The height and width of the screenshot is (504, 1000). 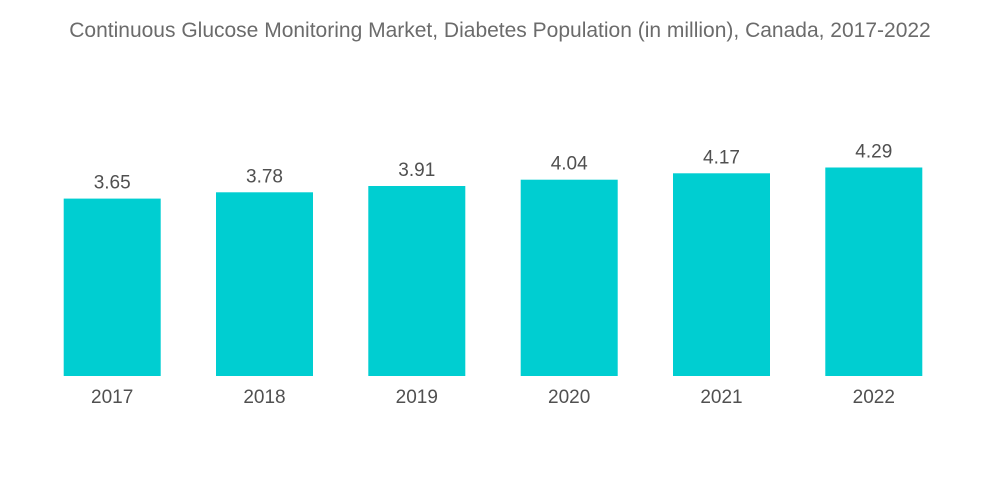 I want to click on bar-2021, so click(x=721, y=274).